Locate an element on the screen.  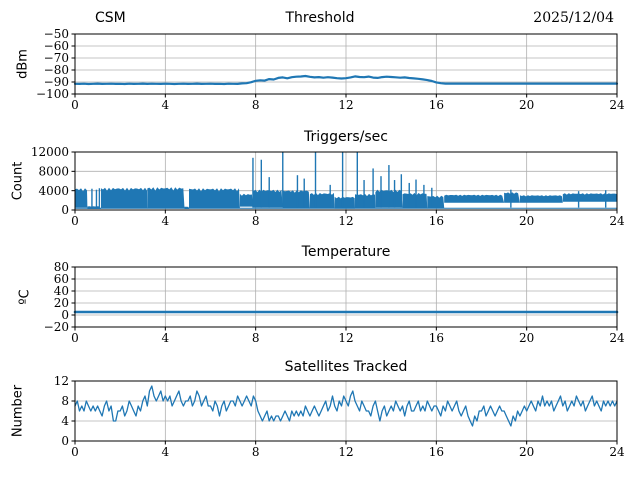
svg-text: −90 is located at coordinates (56, 82).